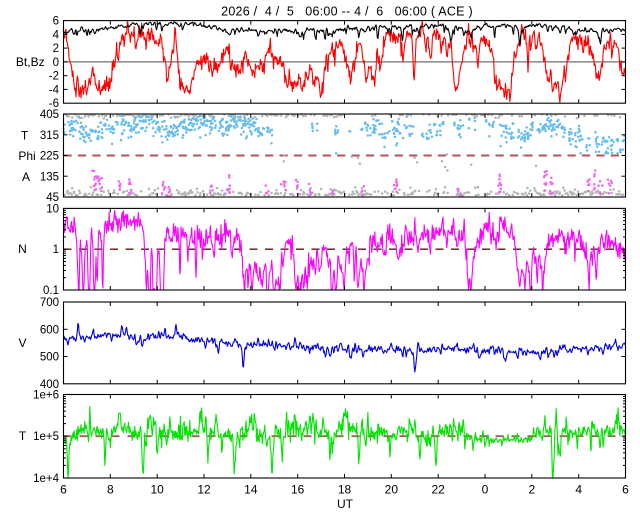 Image resolution: width=640 pixels, height=512 pixels. I want to click on svg-text: 22, so click(438, 490).